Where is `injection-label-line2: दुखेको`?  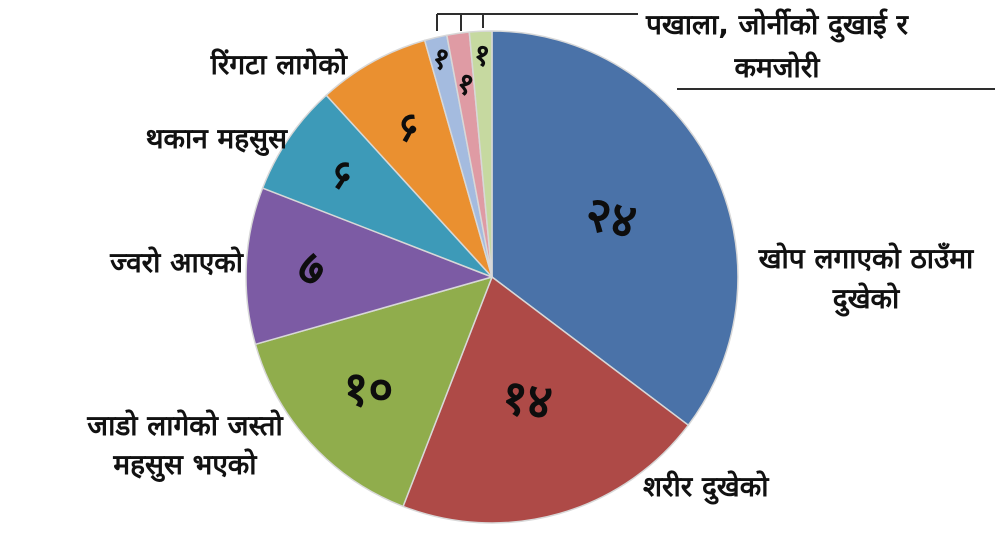 injection-label-line2: दुखेको is located at coordinates (866, 298).